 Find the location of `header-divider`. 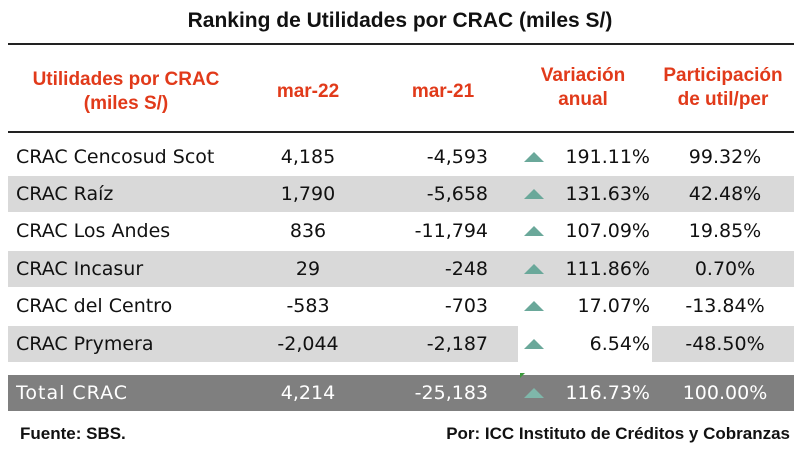

header-divider is located at coordinates (401, 132).